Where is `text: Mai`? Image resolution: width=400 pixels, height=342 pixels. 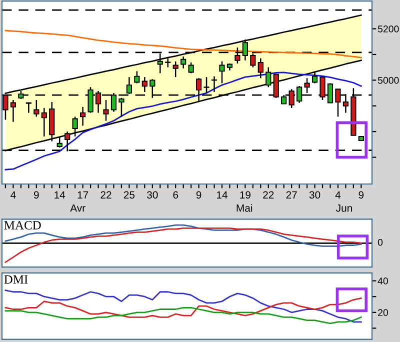 text: Mai is located at coordinates (244, 208).